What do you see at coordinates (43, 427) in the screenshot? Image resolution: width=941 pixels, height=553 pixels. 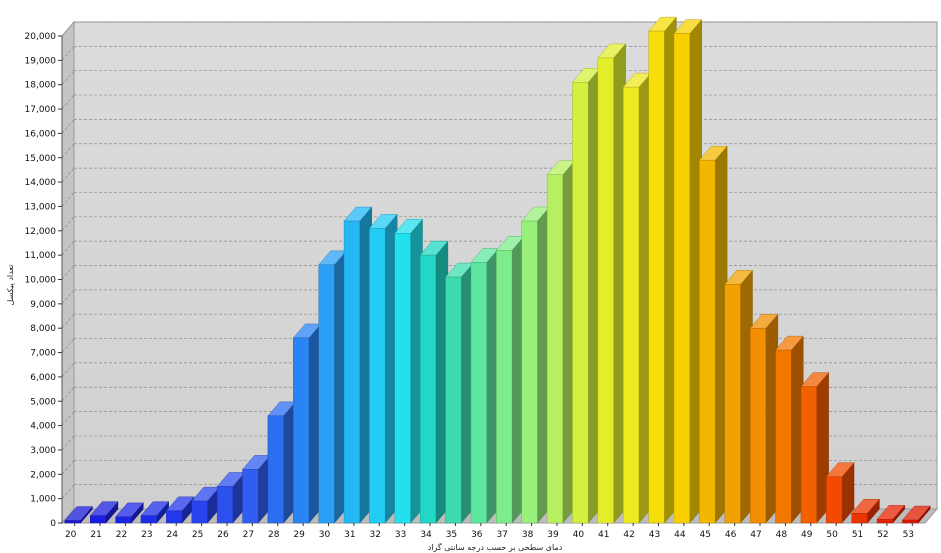 I see `y-tick-label: 4,000` at bounding box center [43, 427].